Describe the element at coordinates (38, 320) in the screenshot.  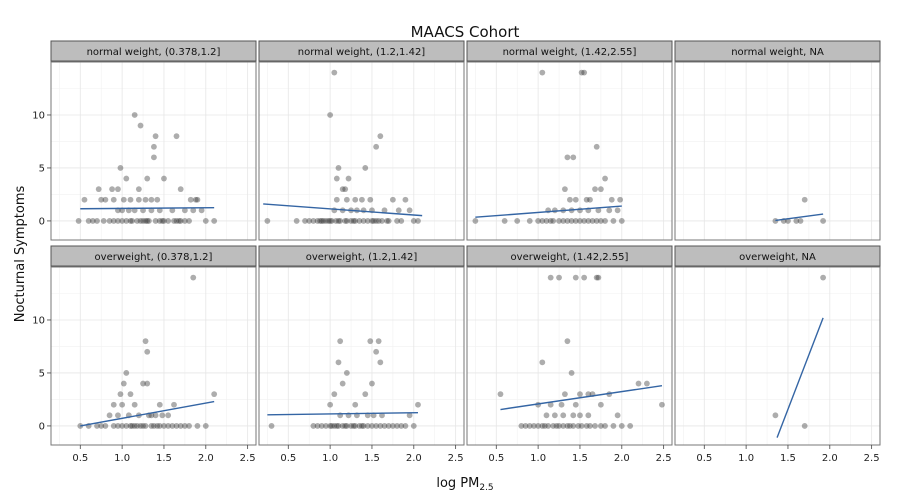
I see `y-tick-label: 10` at that location.